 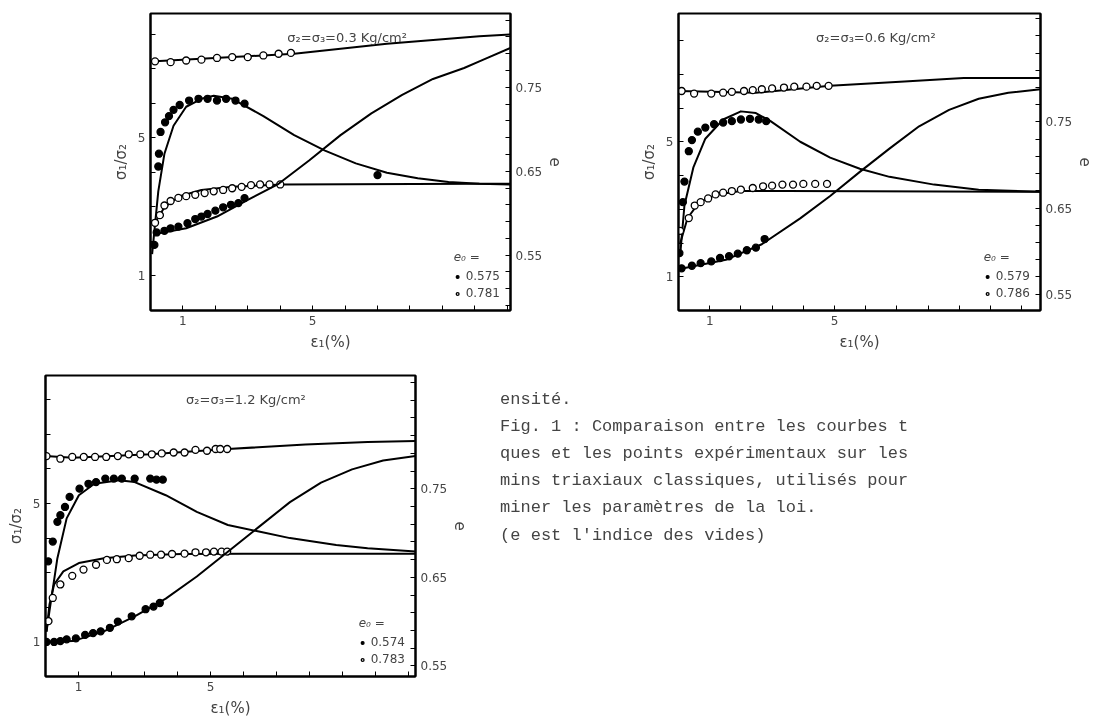 What do you see at coordinates (347, 37) in the screenshot?
I see `annotation: σ₂=σ₃=0.3 Kg/cm²` at bounding box center [347, 37].